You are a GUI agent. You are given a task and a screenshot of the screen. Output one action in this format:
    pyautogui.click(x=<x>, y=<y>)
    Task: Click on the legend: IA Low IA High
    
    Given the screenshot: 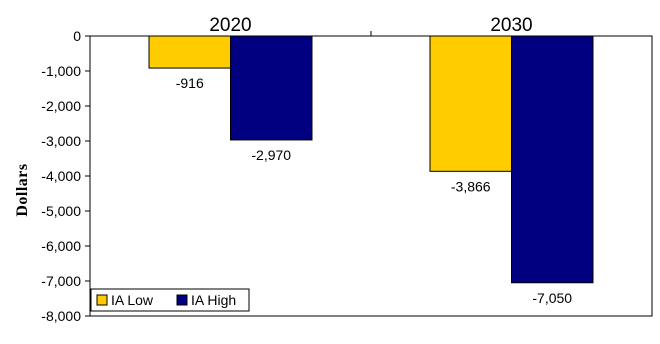 What is the action you would take?
    pyautogui.click(x=170, y=300)
    